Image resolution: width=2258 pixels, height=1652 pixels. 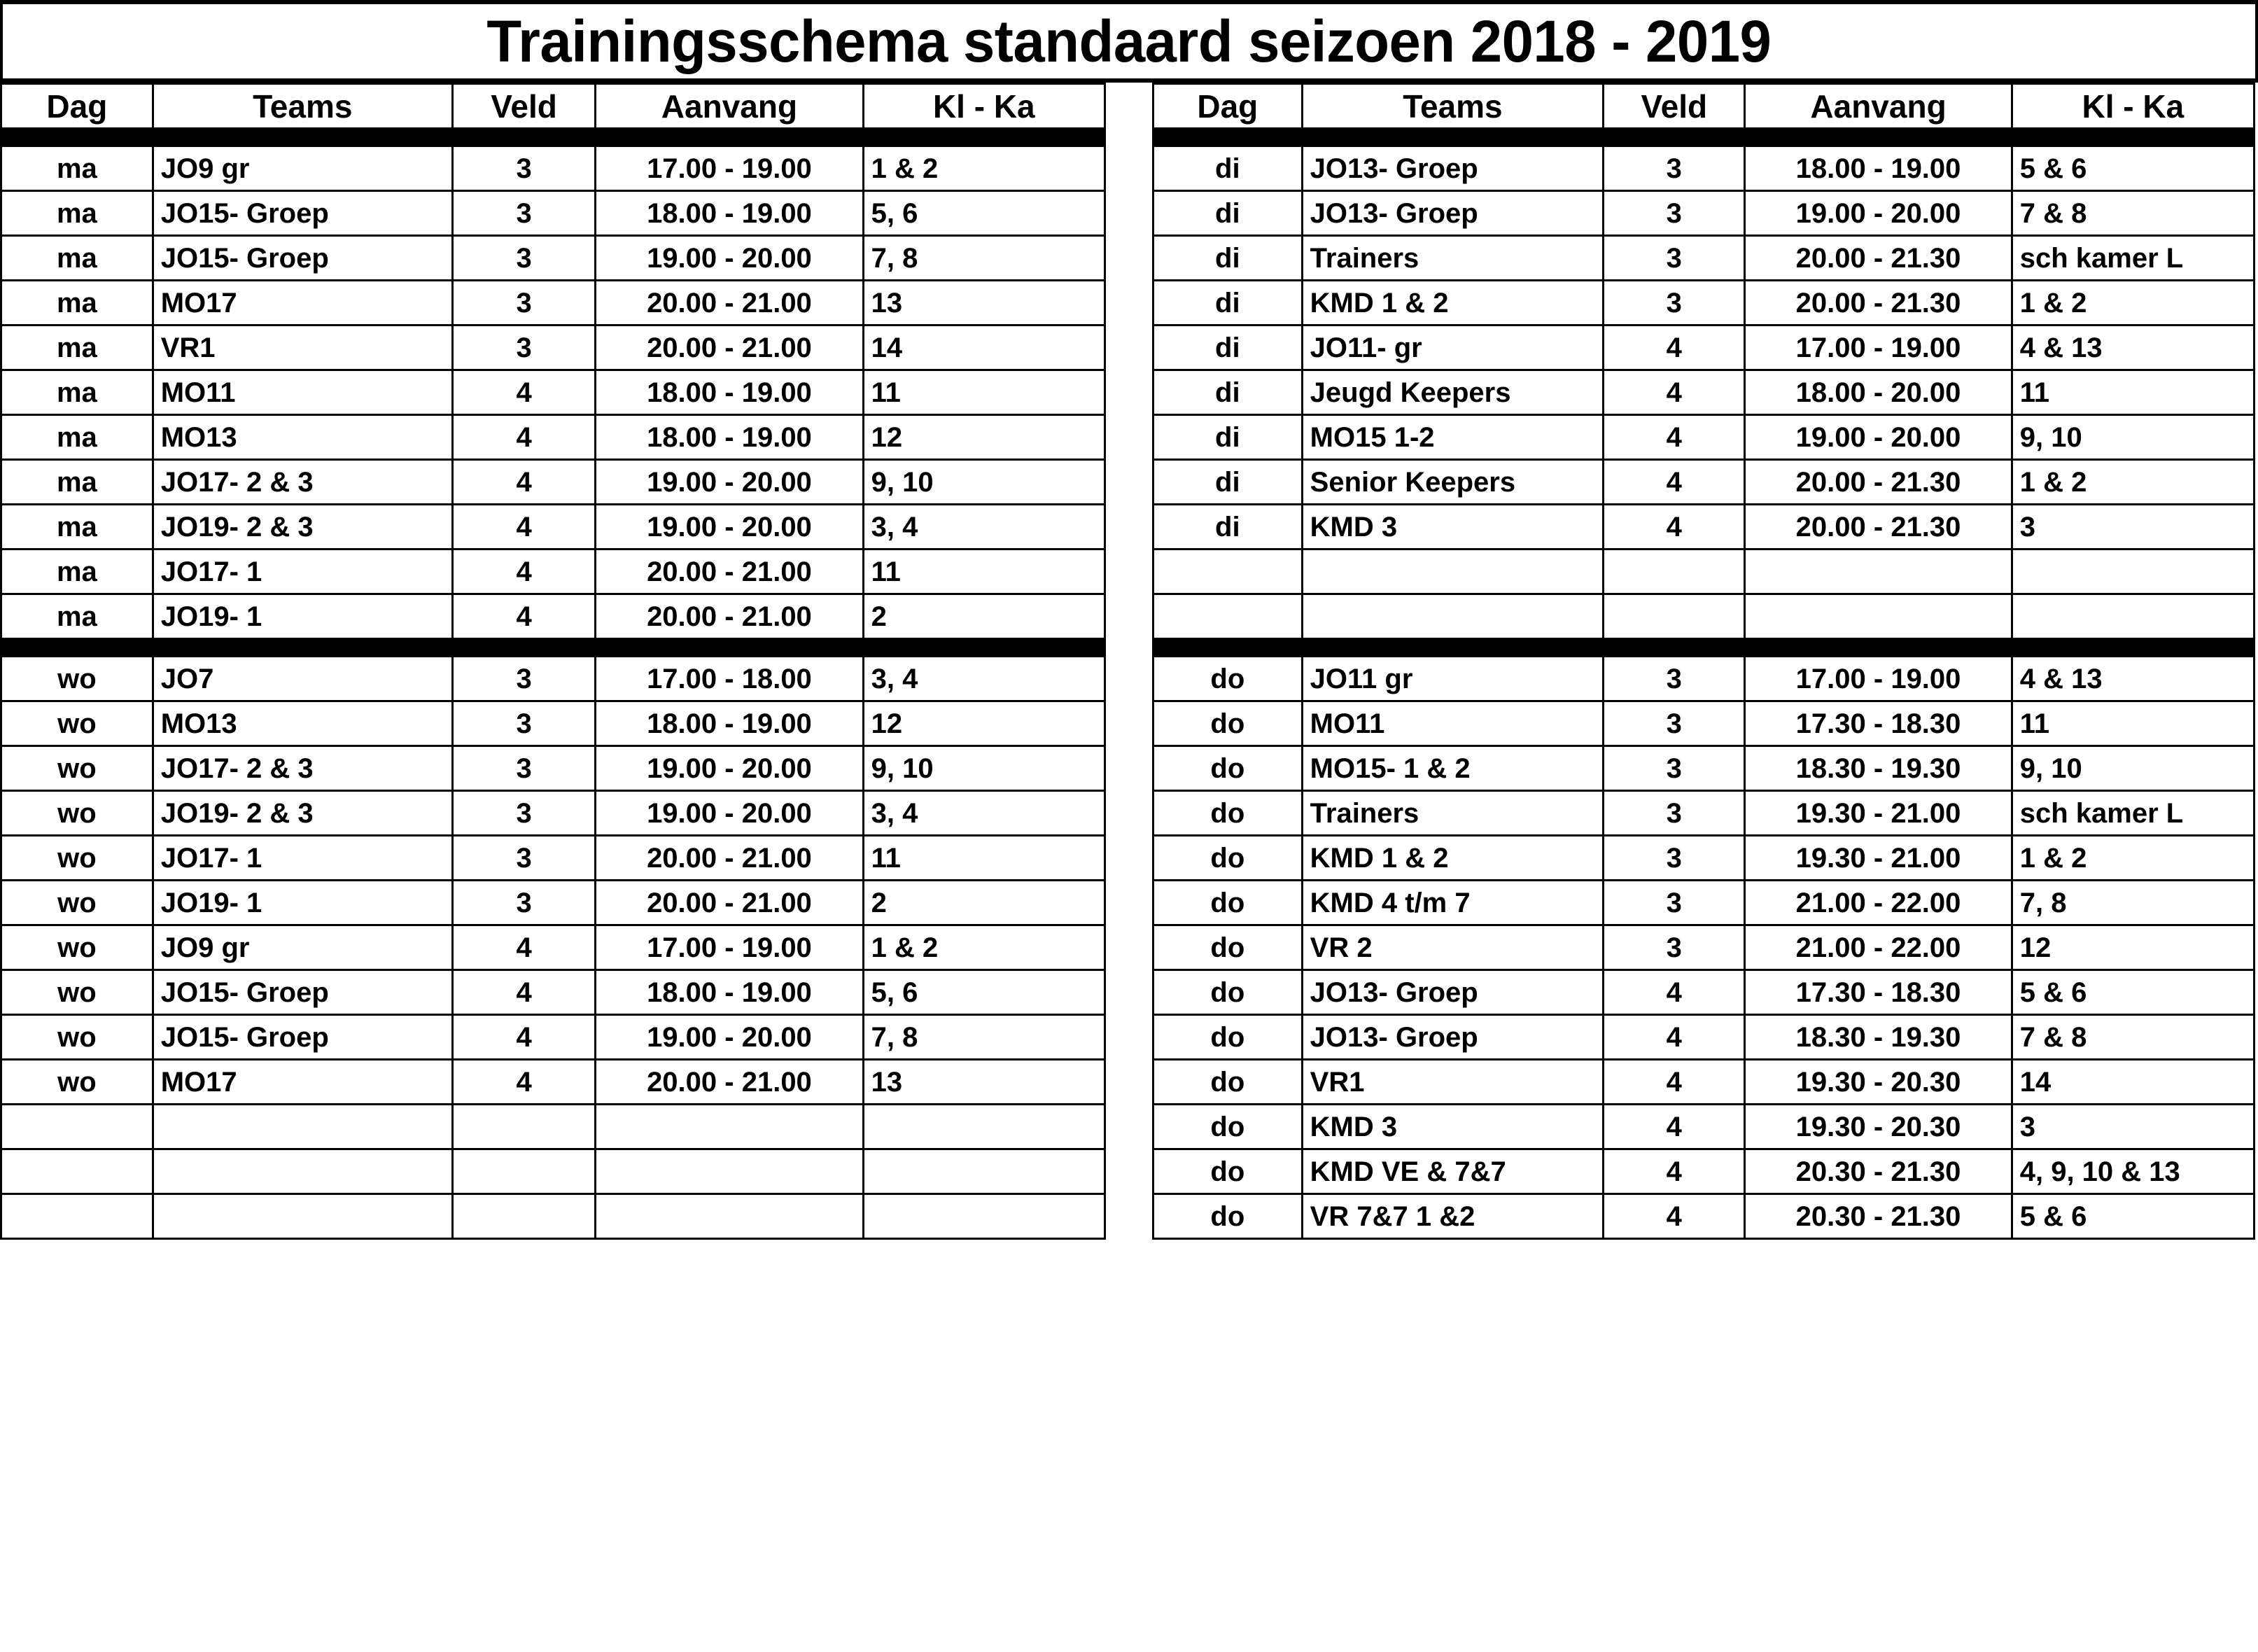 I want to click on cell-teams: Jeugd Keepers, so click(x=1452, y=392).